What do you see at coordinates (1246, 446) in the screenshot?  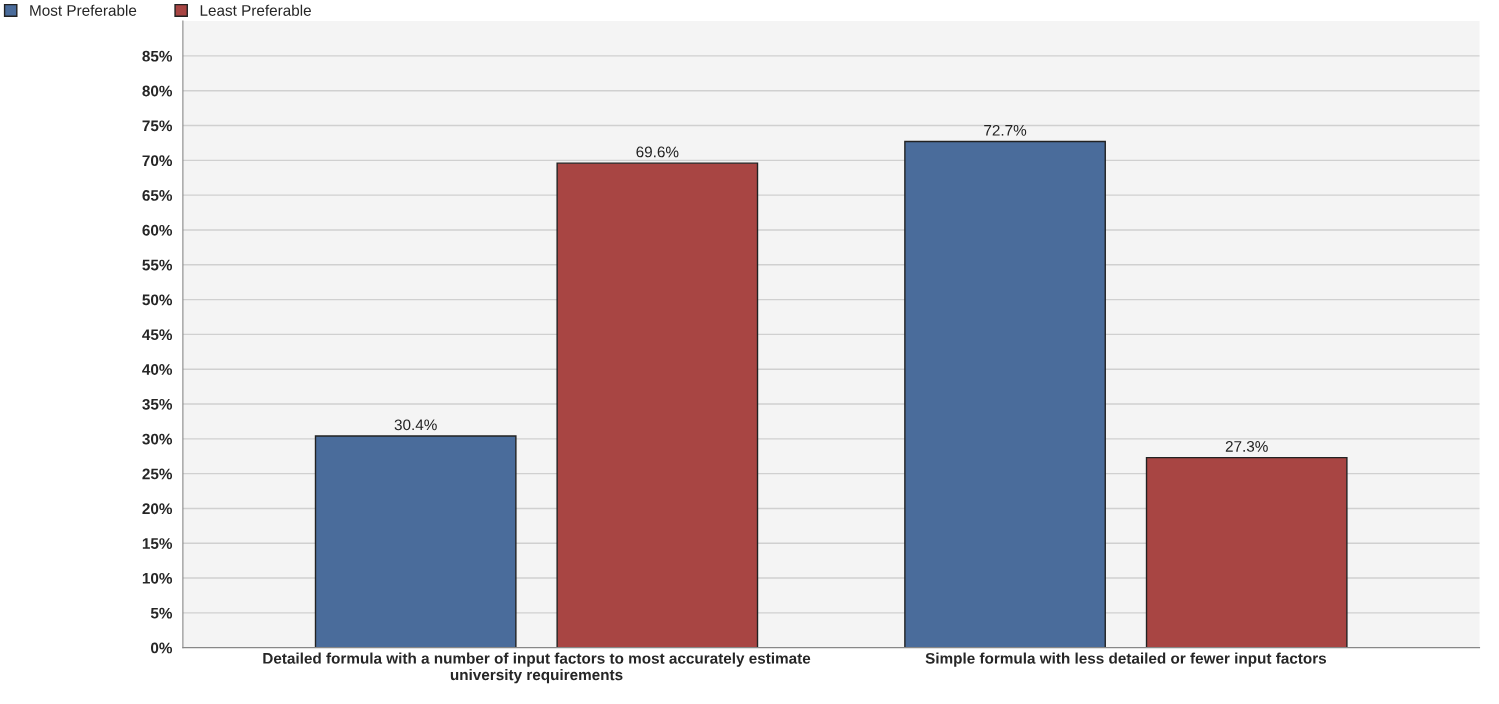 I see `data-label: 27.3%` at bounding box center [1246, 446].